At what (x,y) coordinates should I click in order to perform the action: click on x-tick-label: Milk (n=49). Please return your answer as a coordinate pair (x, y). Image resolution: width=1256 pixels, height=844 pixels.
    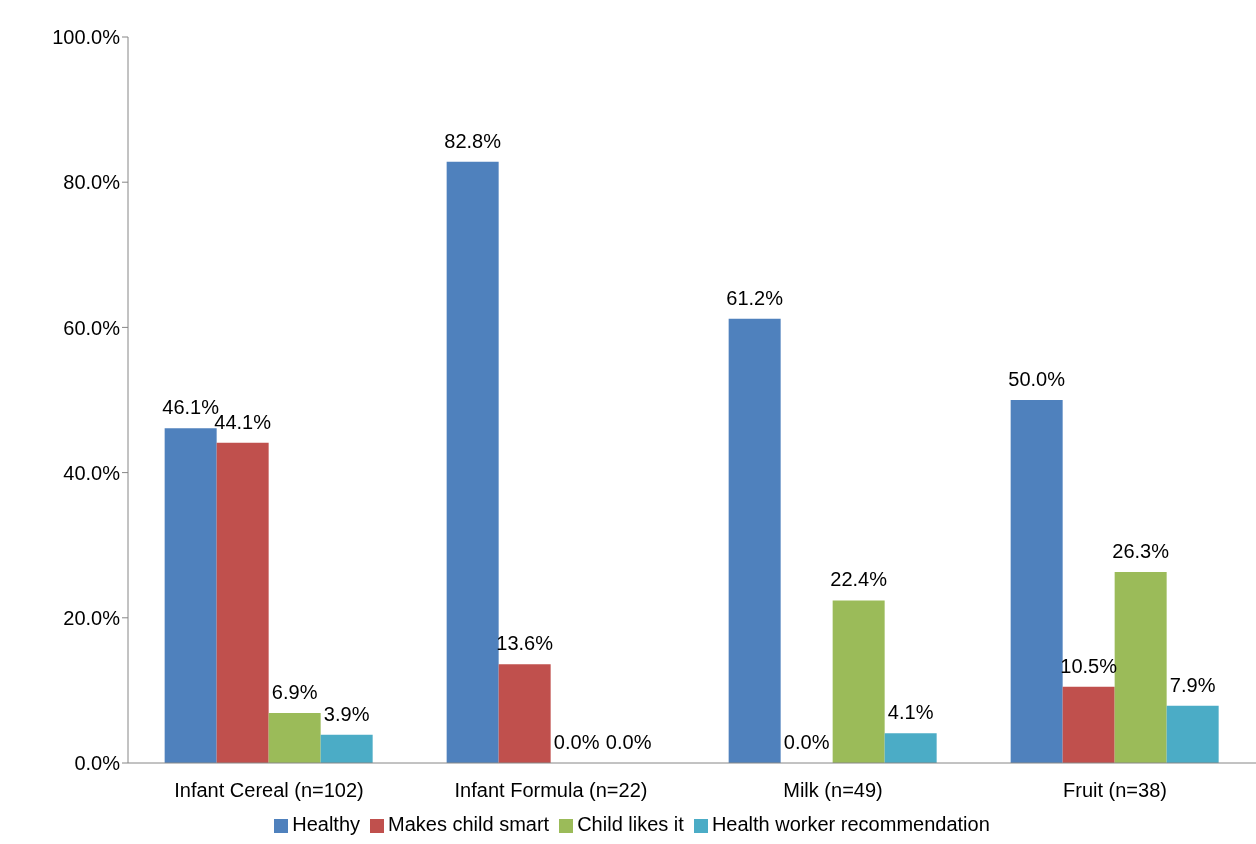
    Looking at the image, I should click on (833, 790).